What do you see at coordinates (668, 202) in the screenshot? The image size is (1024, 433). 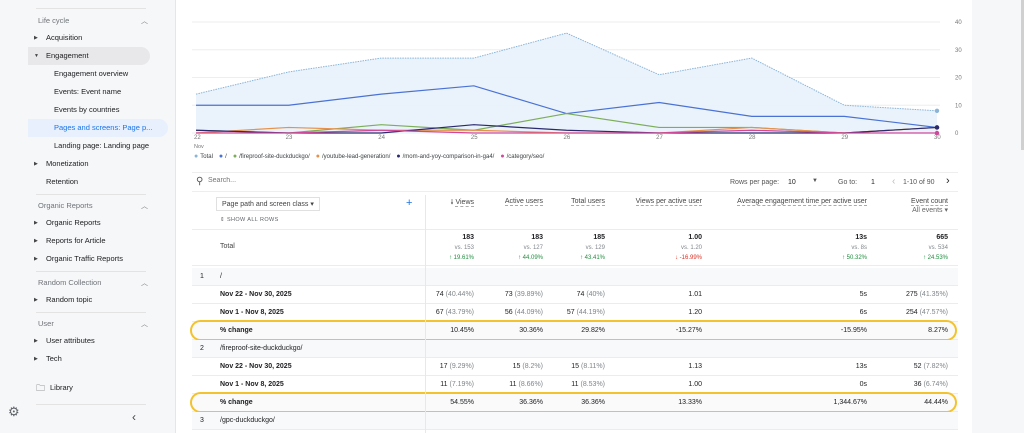 I see `column-header: Views per active user` at bounding box center [668, 202].